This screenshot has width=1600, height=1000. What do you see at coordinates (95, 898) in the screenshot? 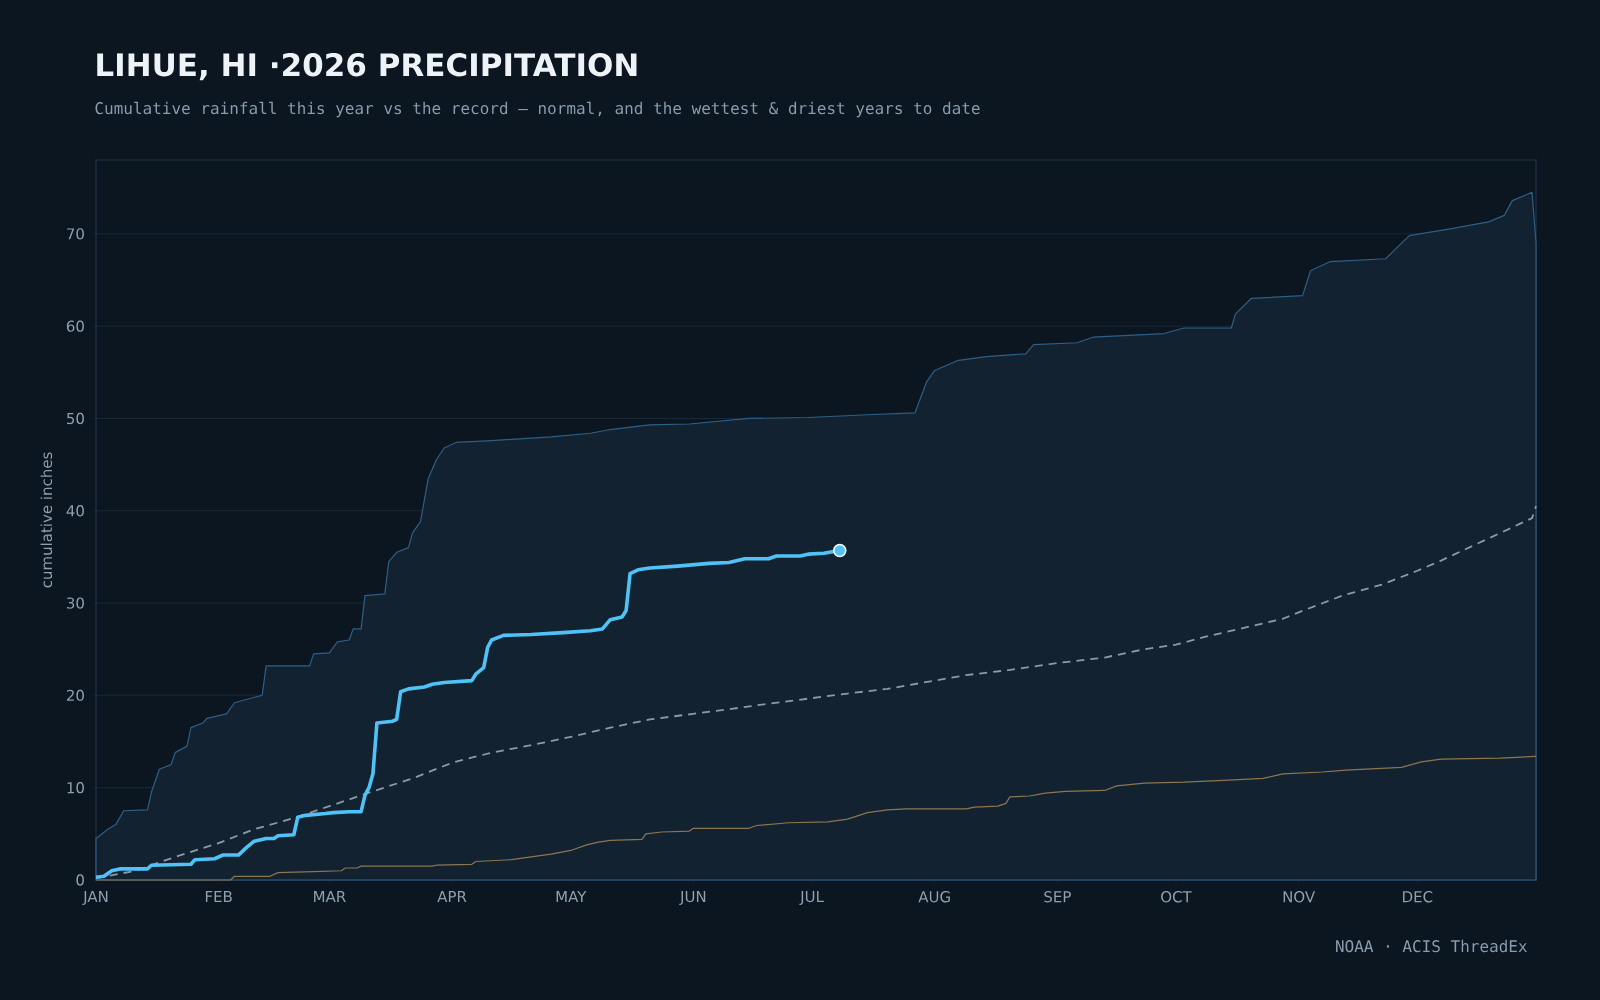
I see `x-tick-label: JAN` at bounding box center [95, 898].